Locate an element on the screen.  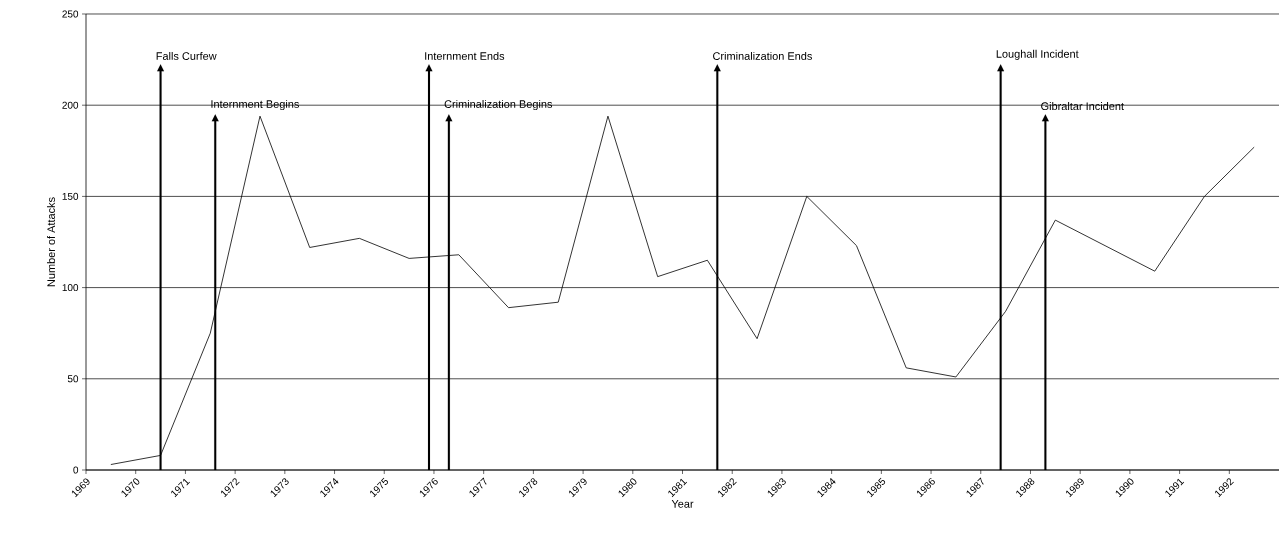
y-tick-label: 200 is located at coordinates (70, 105).